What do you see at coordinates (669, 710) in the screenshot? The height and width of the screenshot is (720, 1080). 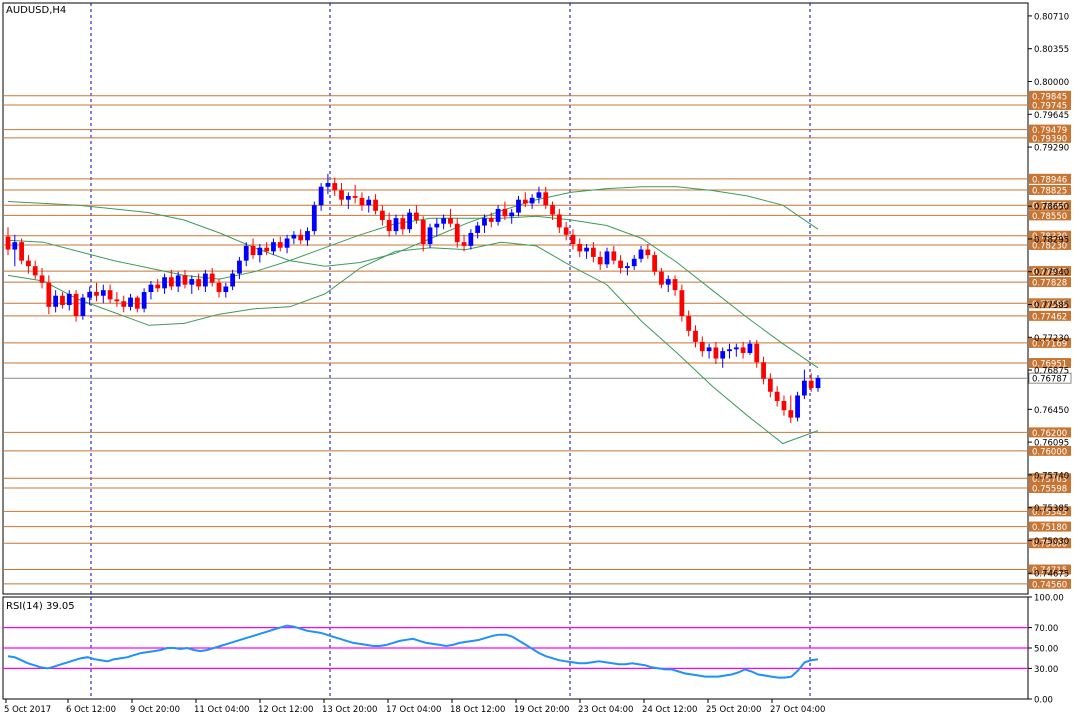 I see `time-tick-label: 24 Oct 12:00` at bounding box center [669, 710].